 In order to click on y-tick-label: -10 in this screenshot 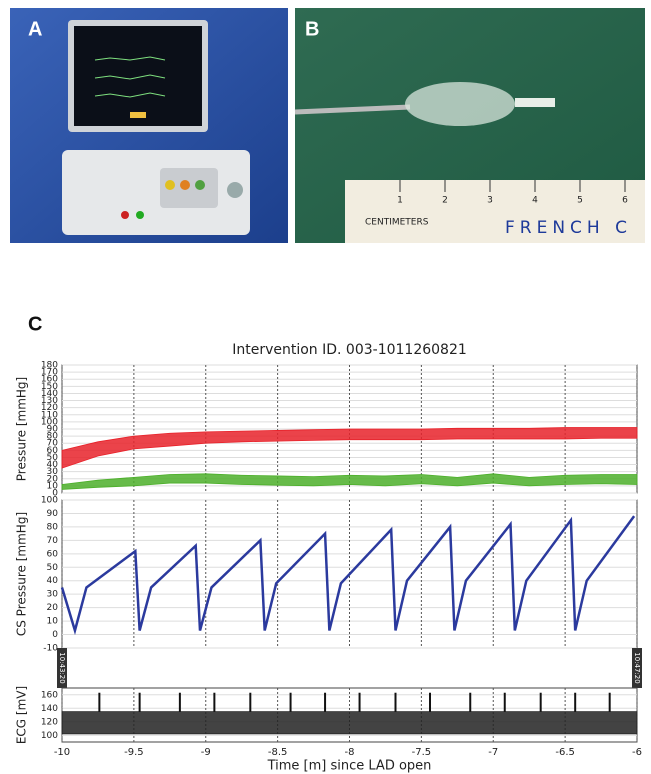, I will do `click(50, 649)`.